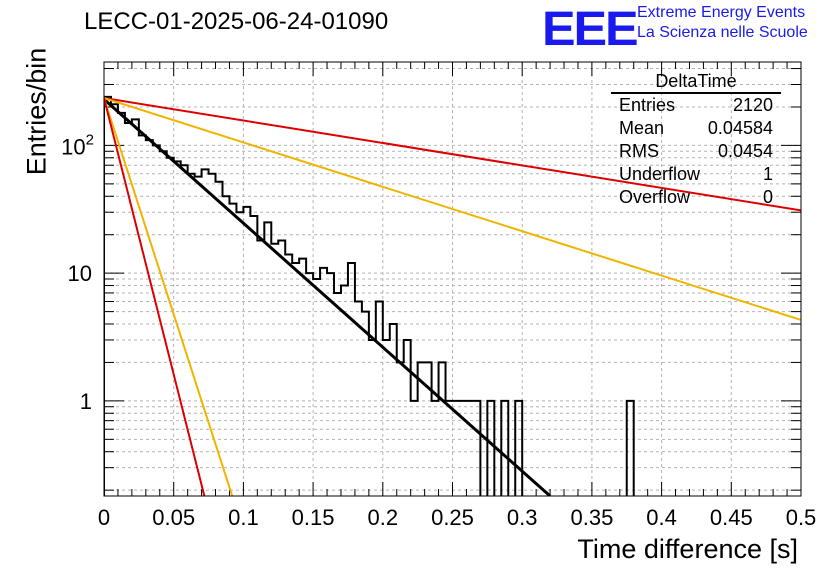 This screenshot has height=572, width=836. What do you see at coordinates (696, 105) in the screenshot?
I see `stats-row: Entries 2120` at bounding box center [696, 105].